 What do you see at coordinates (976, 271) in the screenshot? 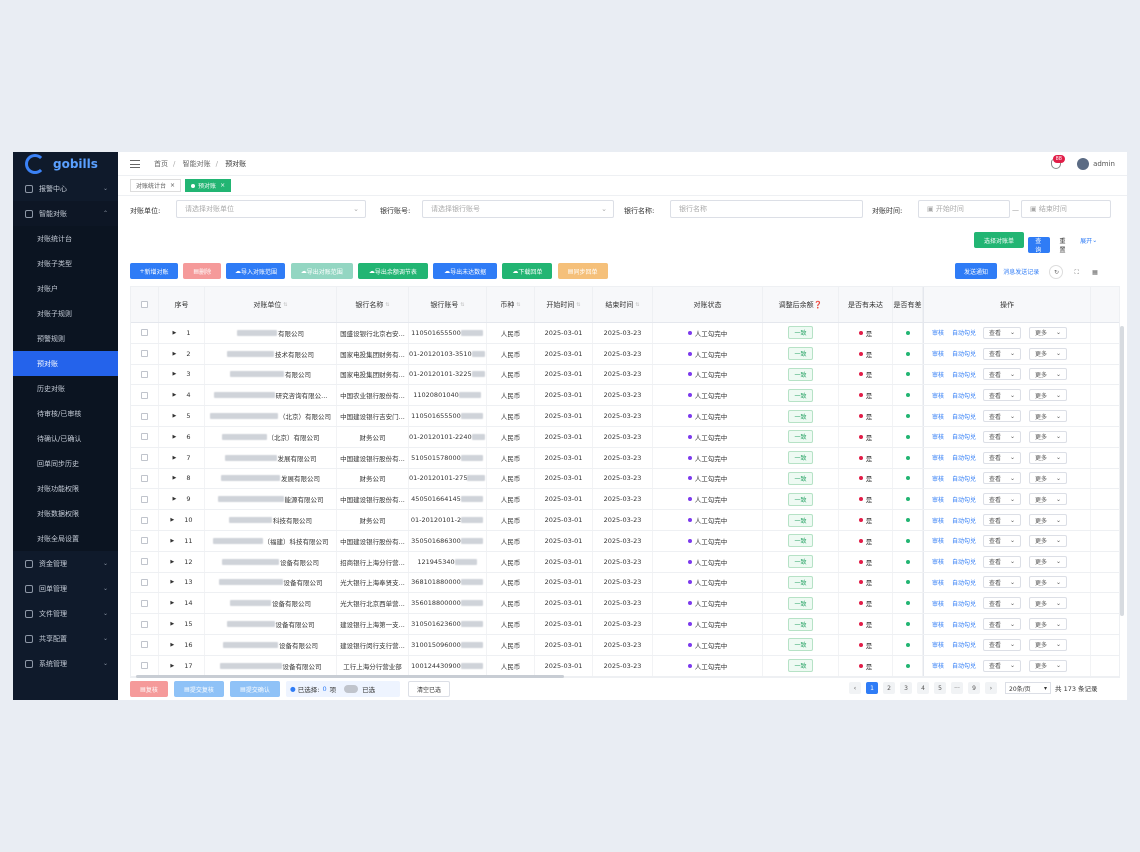
I see `send-notice-button: 发送通知` at bounding box center [976, 271].